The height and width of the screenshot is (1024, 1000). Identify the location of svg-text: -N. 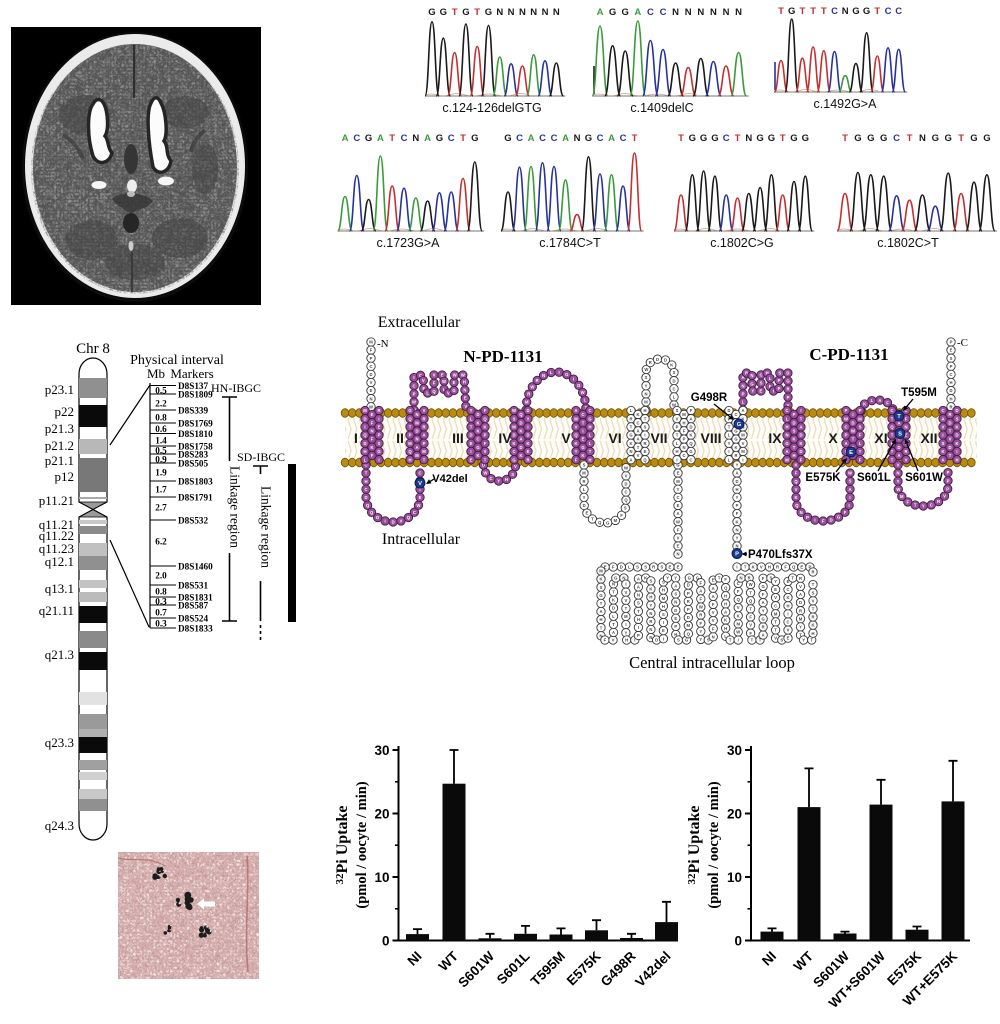
(383, 344).